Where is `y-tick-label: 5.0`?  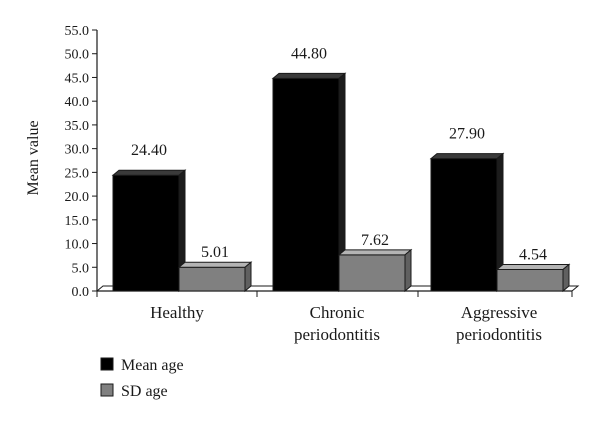 y-tick-label: 5.0 is located at coordinates (81, 268).